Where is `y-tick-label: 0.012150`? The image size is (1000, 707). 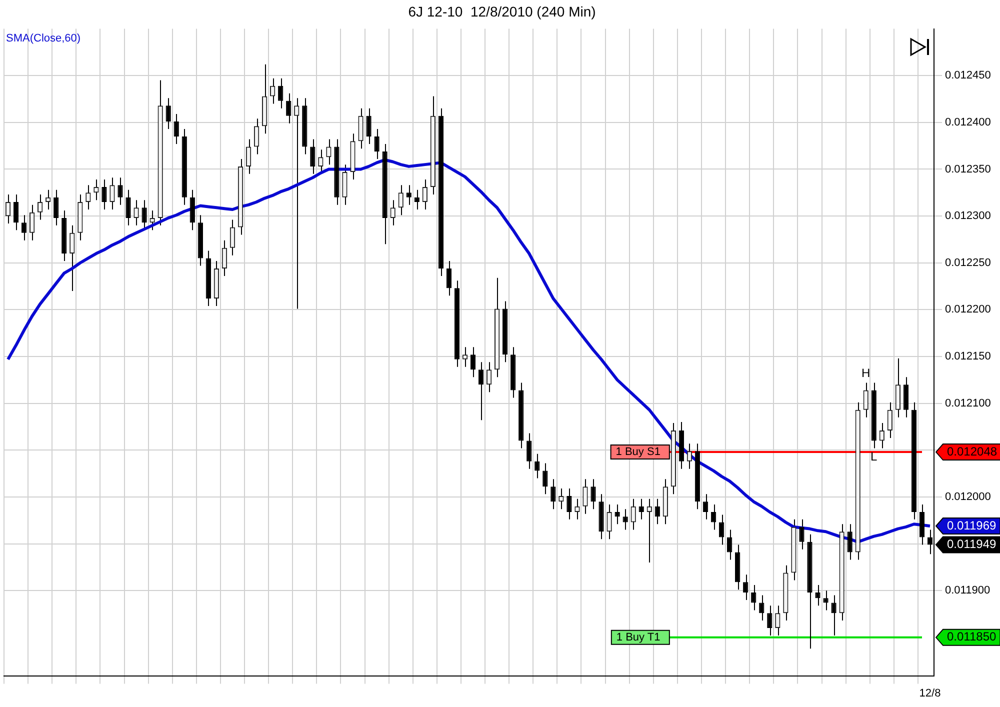 y-tick-label: 0.012150 is located at coordinates (968, 356).